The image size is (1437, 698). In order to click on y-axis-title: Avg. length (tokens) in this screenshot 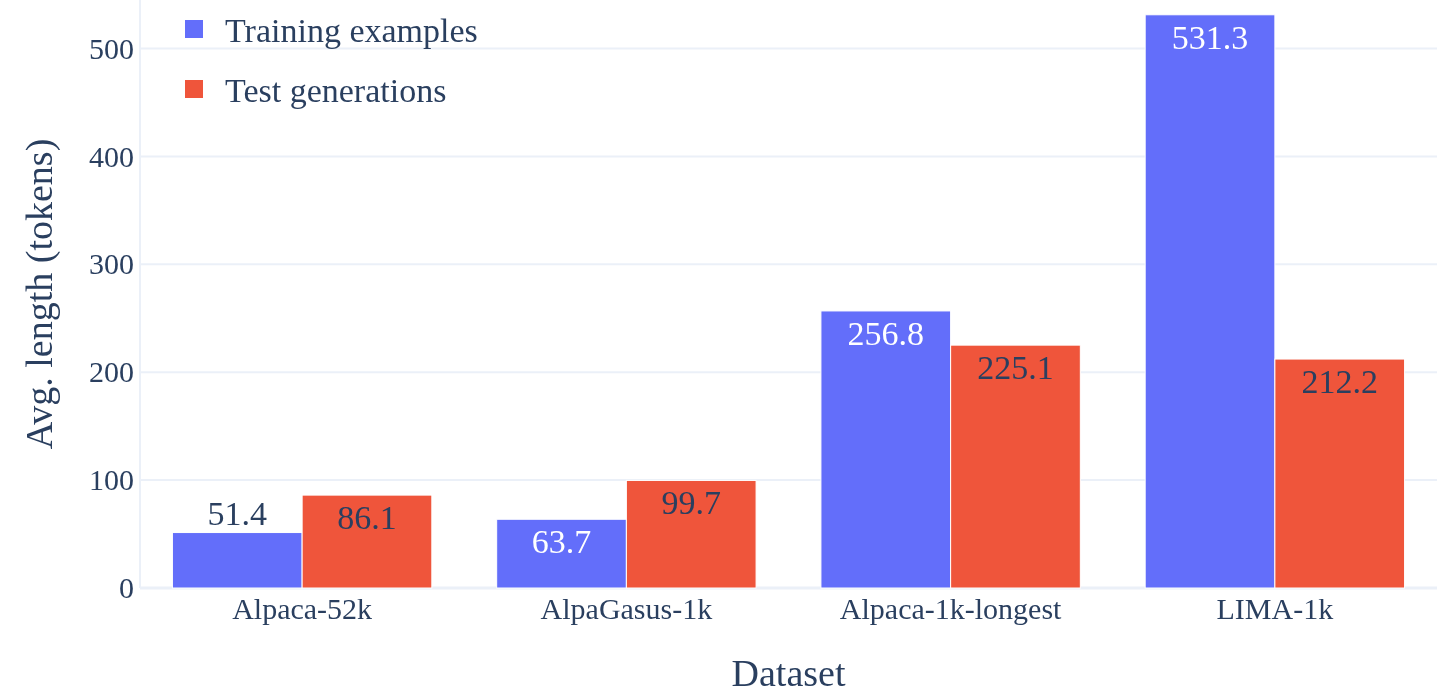, I will do `click(39, 294)`.